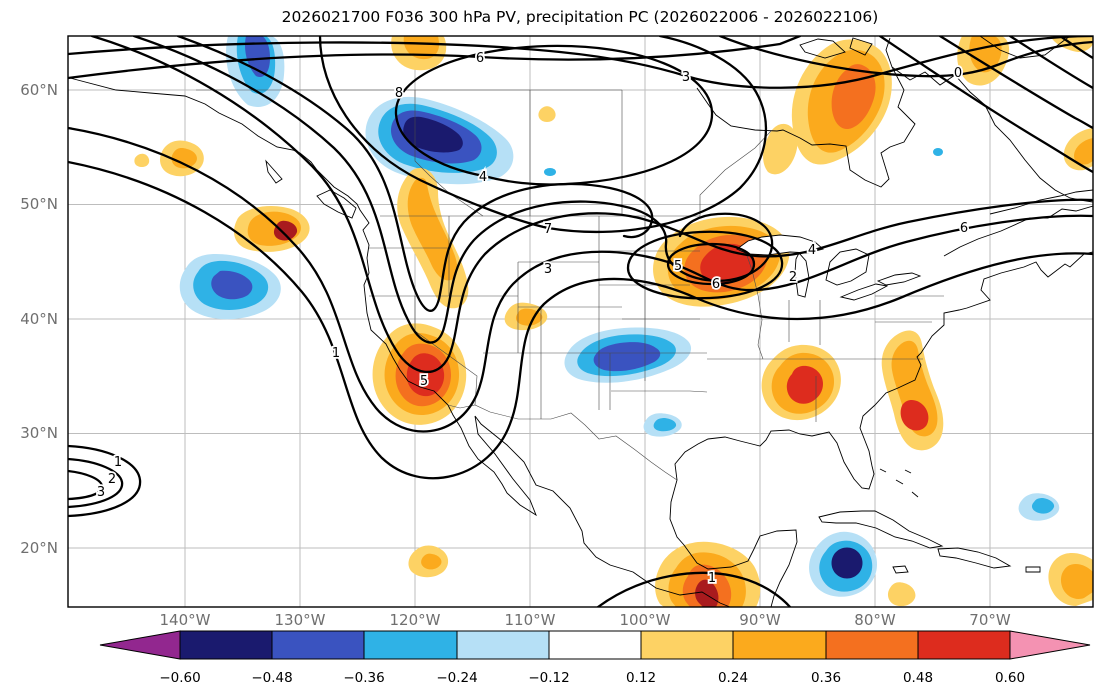  Describe the element at coordinates (39, 90) in the screenshot. I see `y-tick-label: 60°N` at that location.